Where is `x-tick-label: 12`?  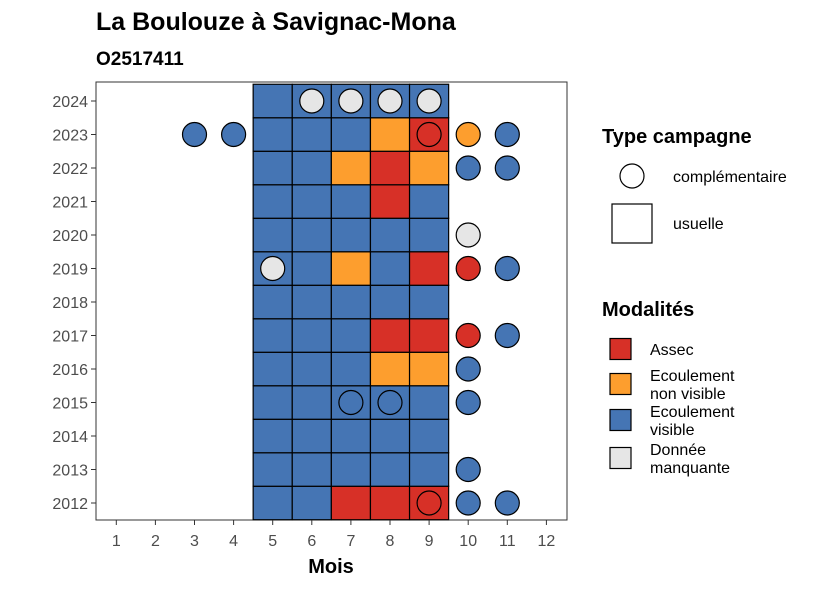
x-tick-label: 12 is located at coordinates (547, 541).